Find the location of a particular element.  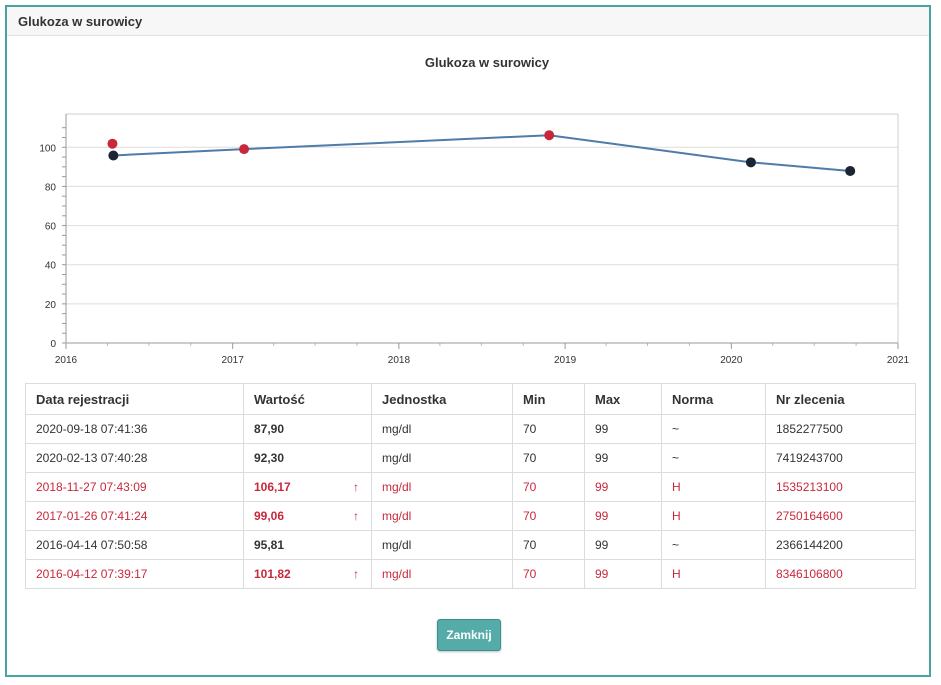

cell-order: 8346106800 is located at coordinates (840, 574).